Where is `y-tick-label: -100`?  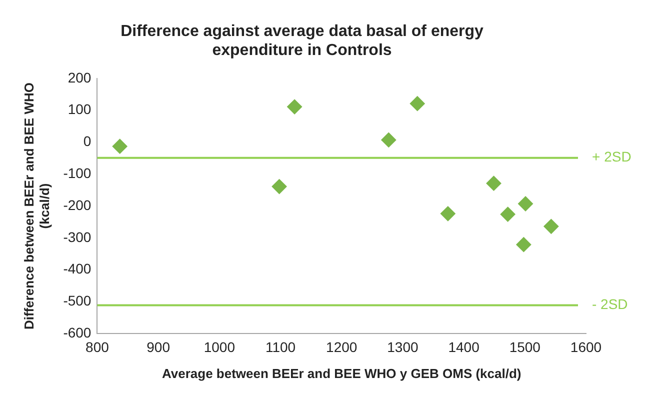
y-tick-label: -100 is located at coordinates (77, 172).